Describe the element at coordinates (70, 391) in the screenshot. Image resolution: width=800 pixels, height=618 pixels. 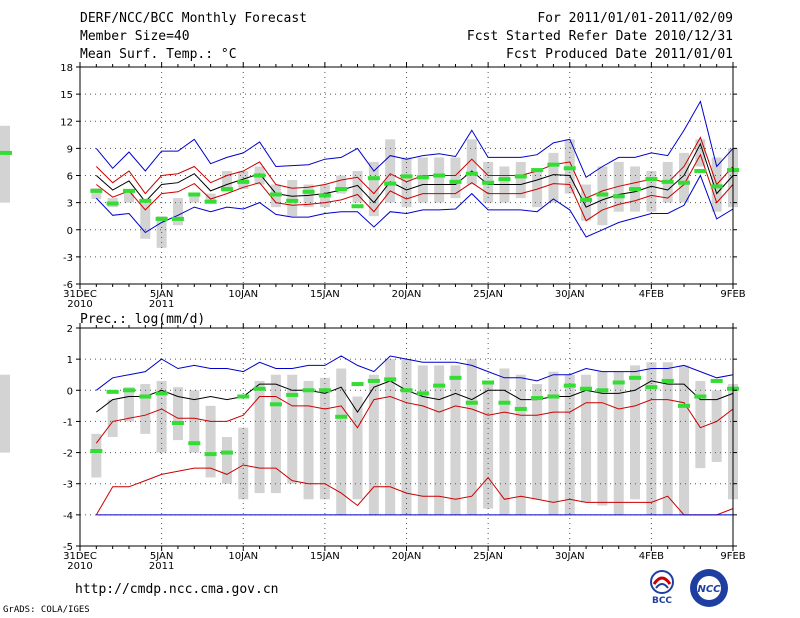
I see `precipitation-ytick-label-5: 0` at that location.